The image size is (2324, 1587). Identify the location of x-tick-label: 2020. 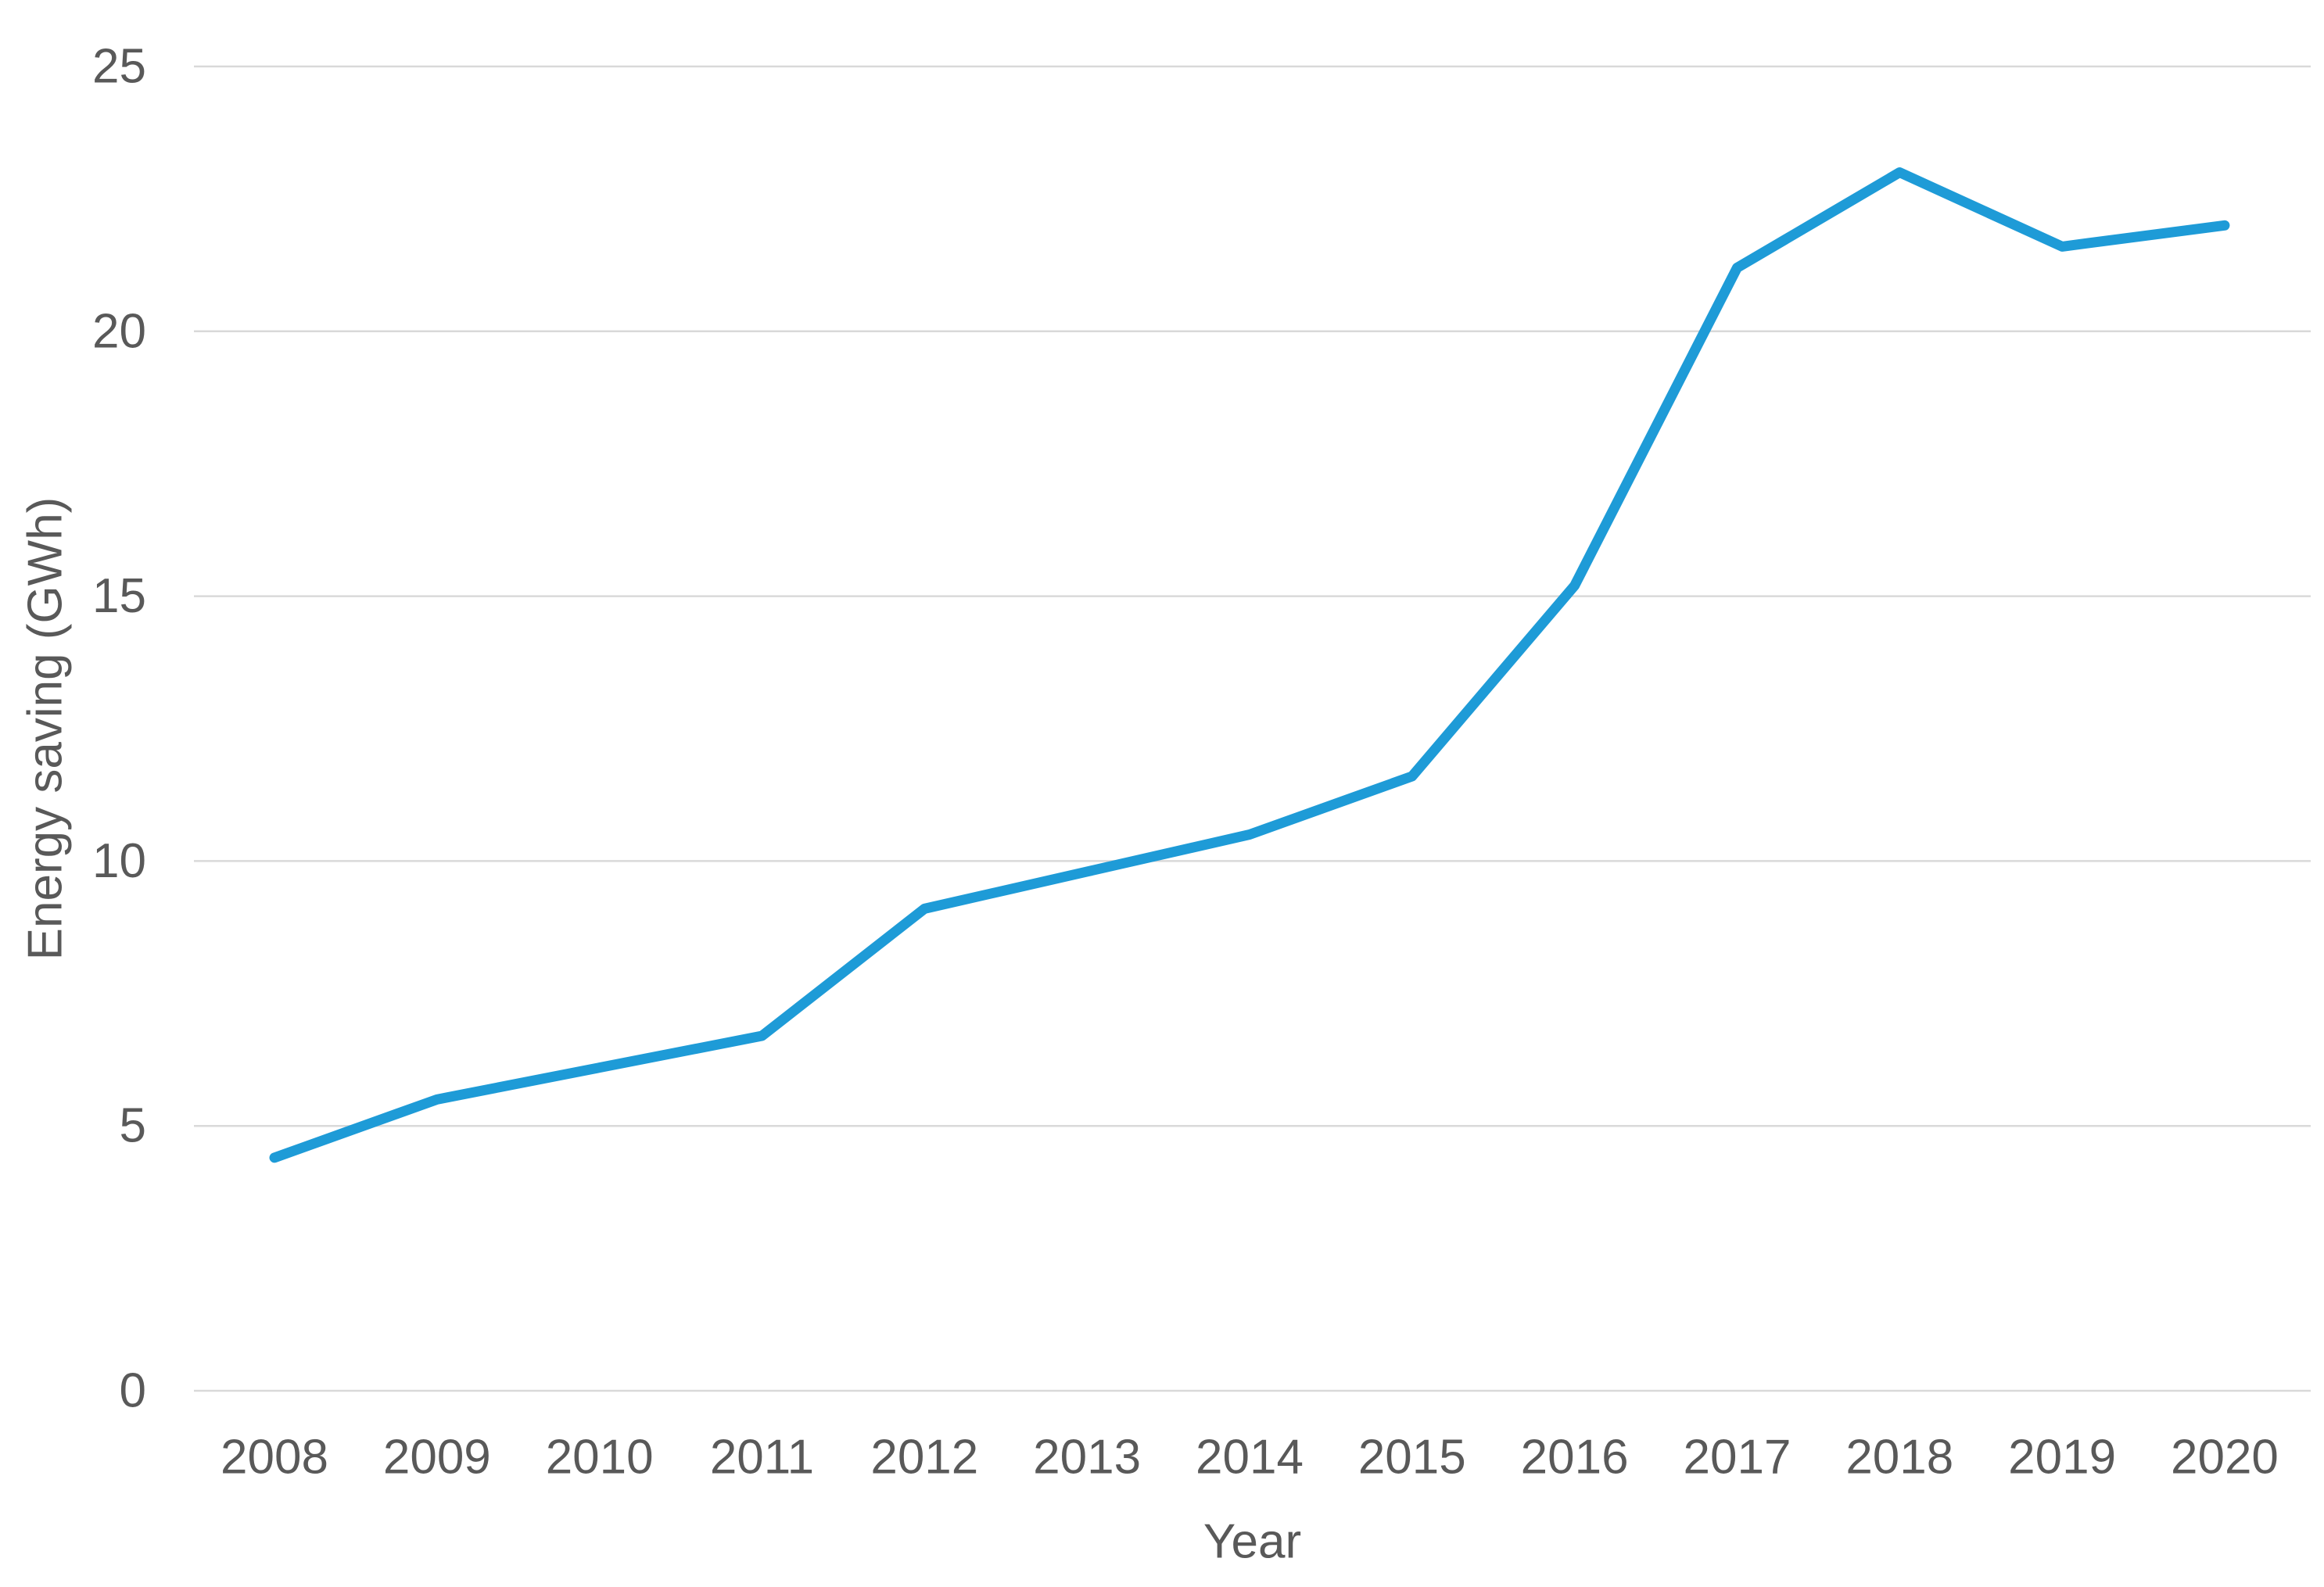
(2225, 1458).